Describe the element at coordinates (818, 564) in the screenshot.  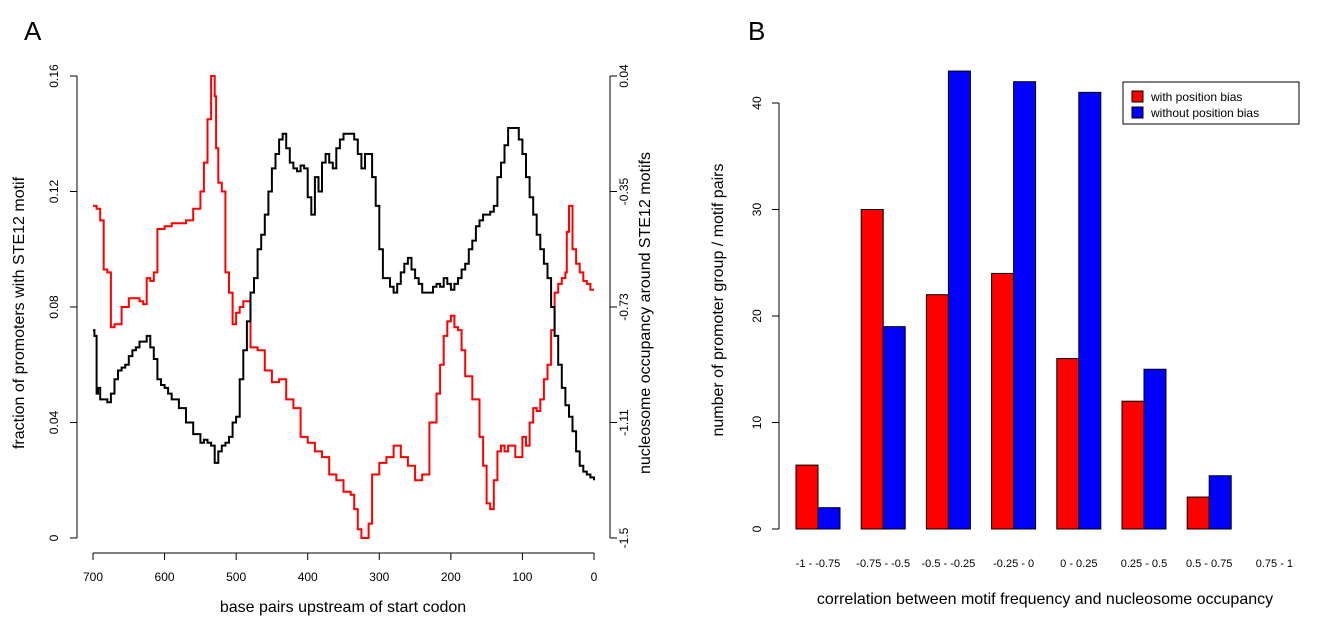
I see `panel-b-category-label: -1 - -0.75` at that location.